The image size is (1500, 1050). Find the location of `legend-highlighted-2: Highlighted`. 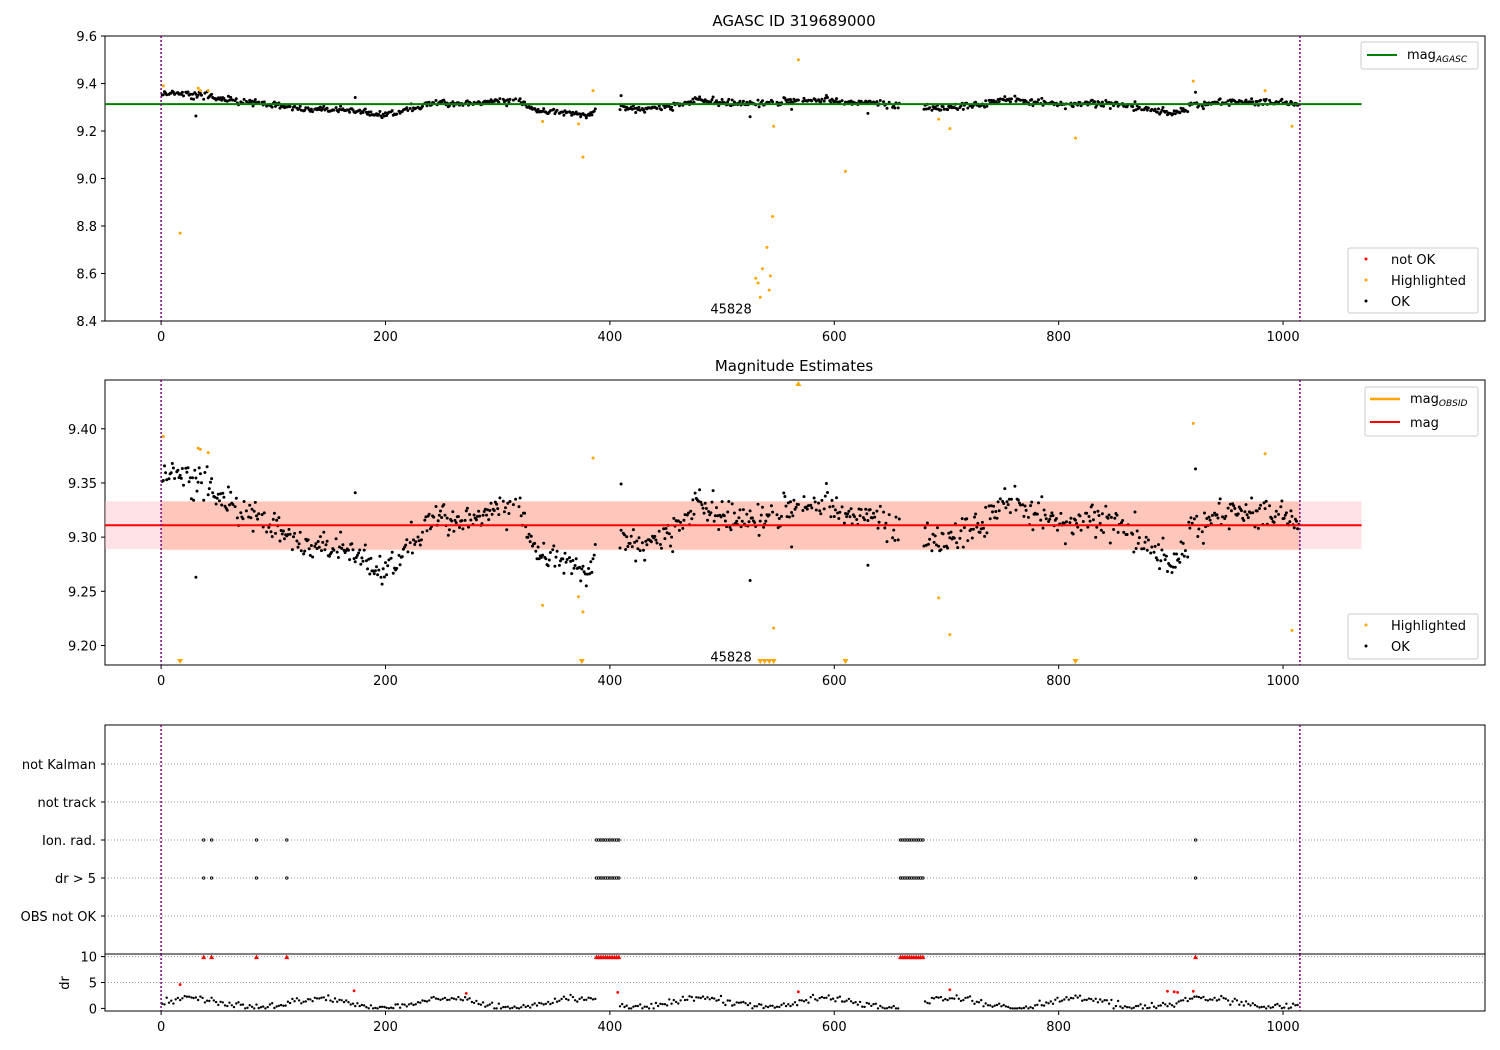

legend-highlighted-2: Highlighted is located at coordinates (1428, 626).